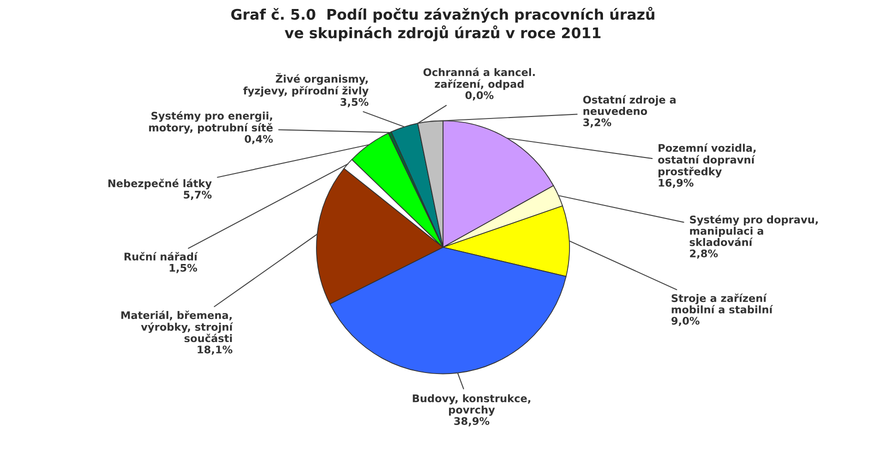  What do you see at coordinates (442, 24) in the screenshot?
I see `chart-title: Graf č. 5.0 Podíl počtu závažných pracovních úrazů ve skupinách zdrojů úrazů v roce 2011` at bounding box center [442, 24].